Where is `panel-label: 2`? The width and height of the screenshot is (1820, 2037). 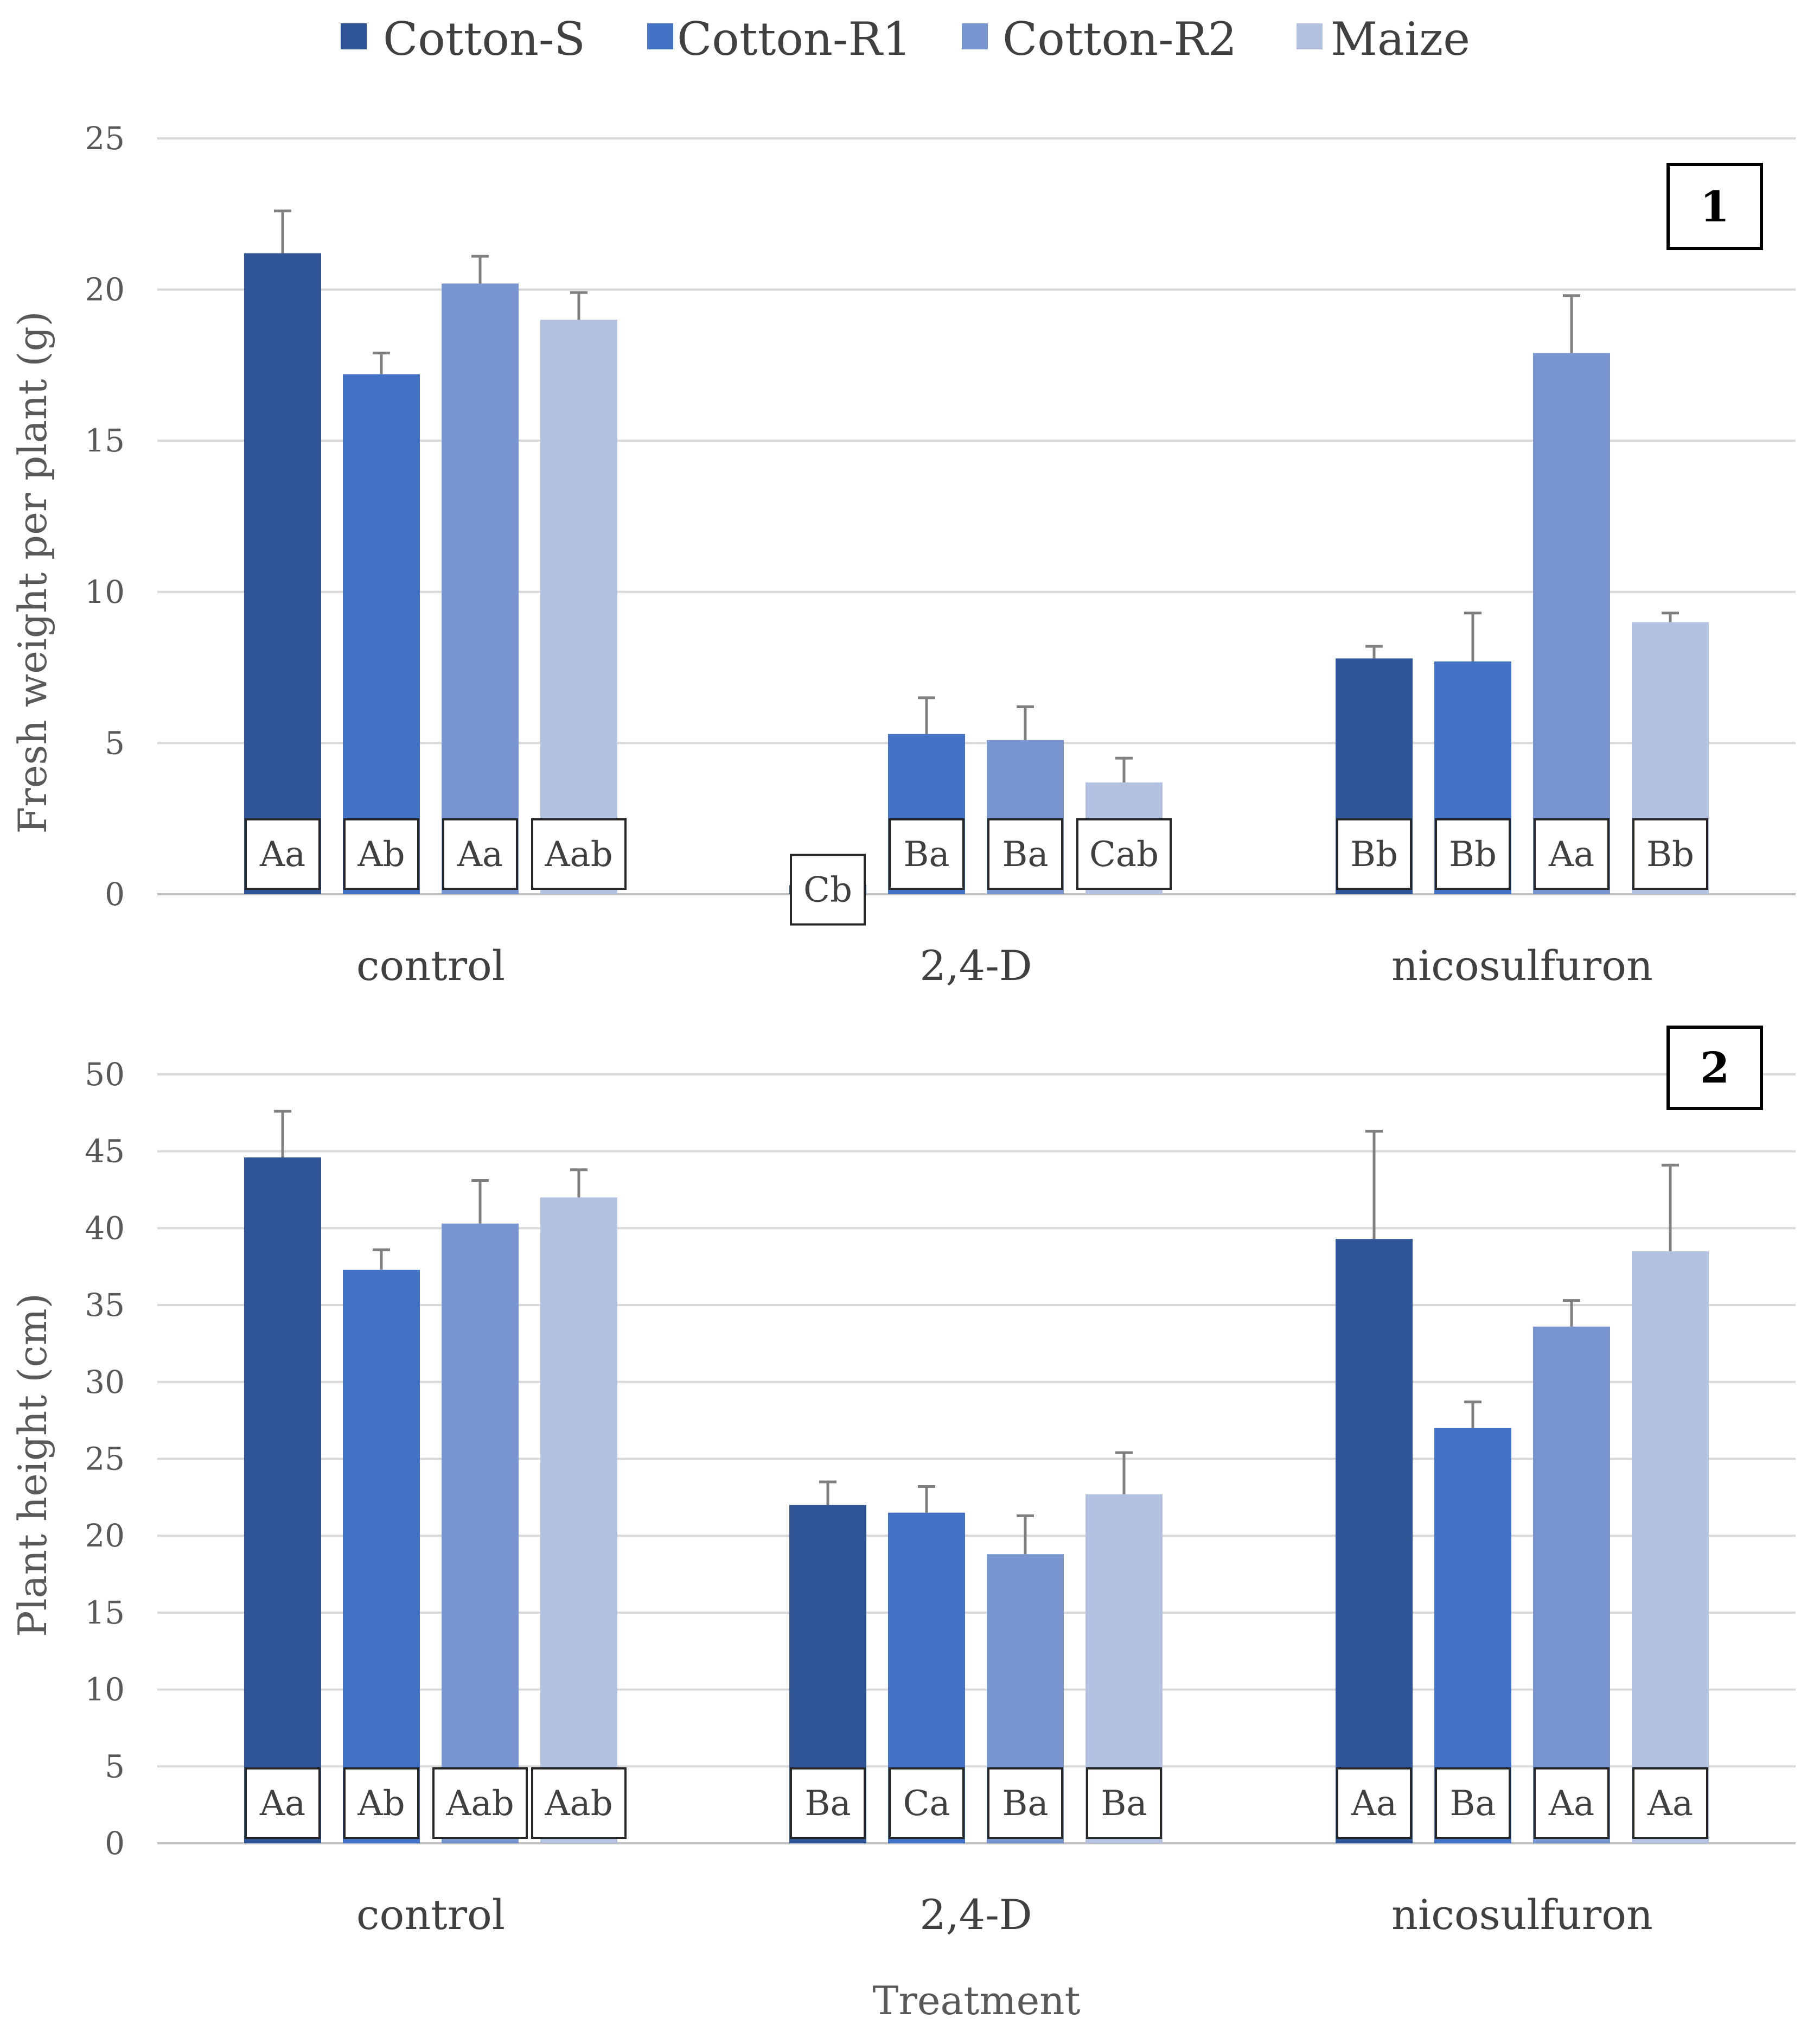 panel-label: 2 is located at coordinates (1714, 1068).